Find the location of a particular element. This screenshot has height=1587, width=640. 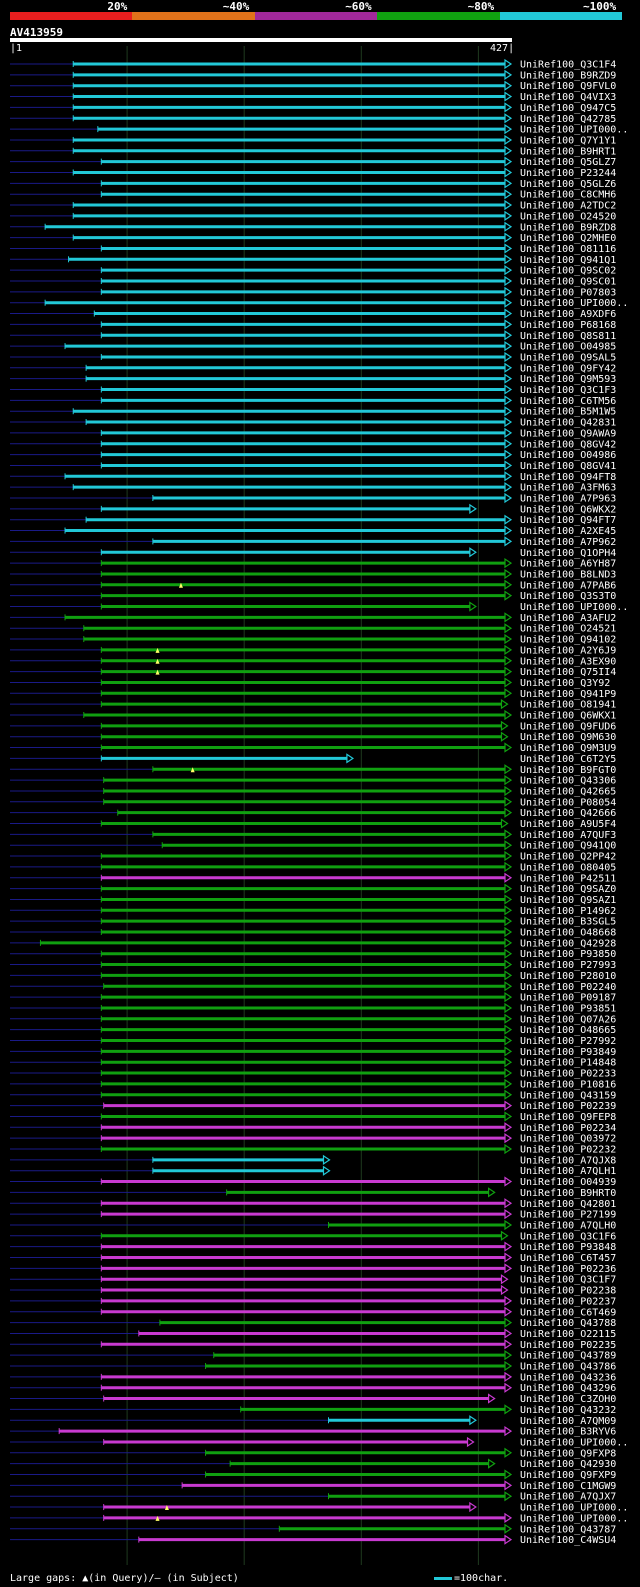

hit-label: UniRef100_Q941P9 is located at coordinates (568, 694).